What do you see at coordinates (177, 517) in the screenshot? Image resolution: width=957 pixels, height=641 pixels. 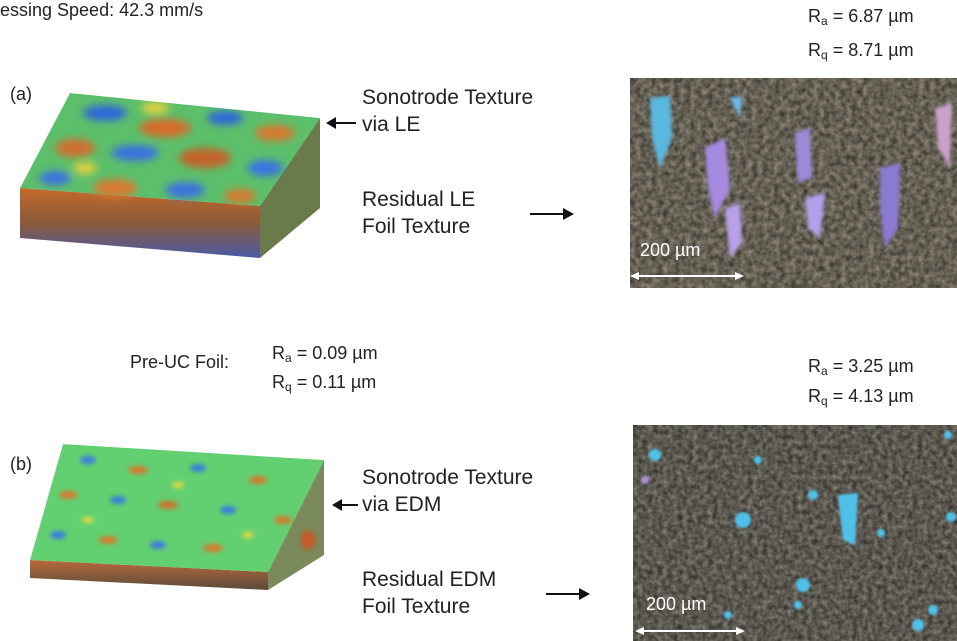 I see `panel-b-3d-surface` at bounding box center [177, 517].